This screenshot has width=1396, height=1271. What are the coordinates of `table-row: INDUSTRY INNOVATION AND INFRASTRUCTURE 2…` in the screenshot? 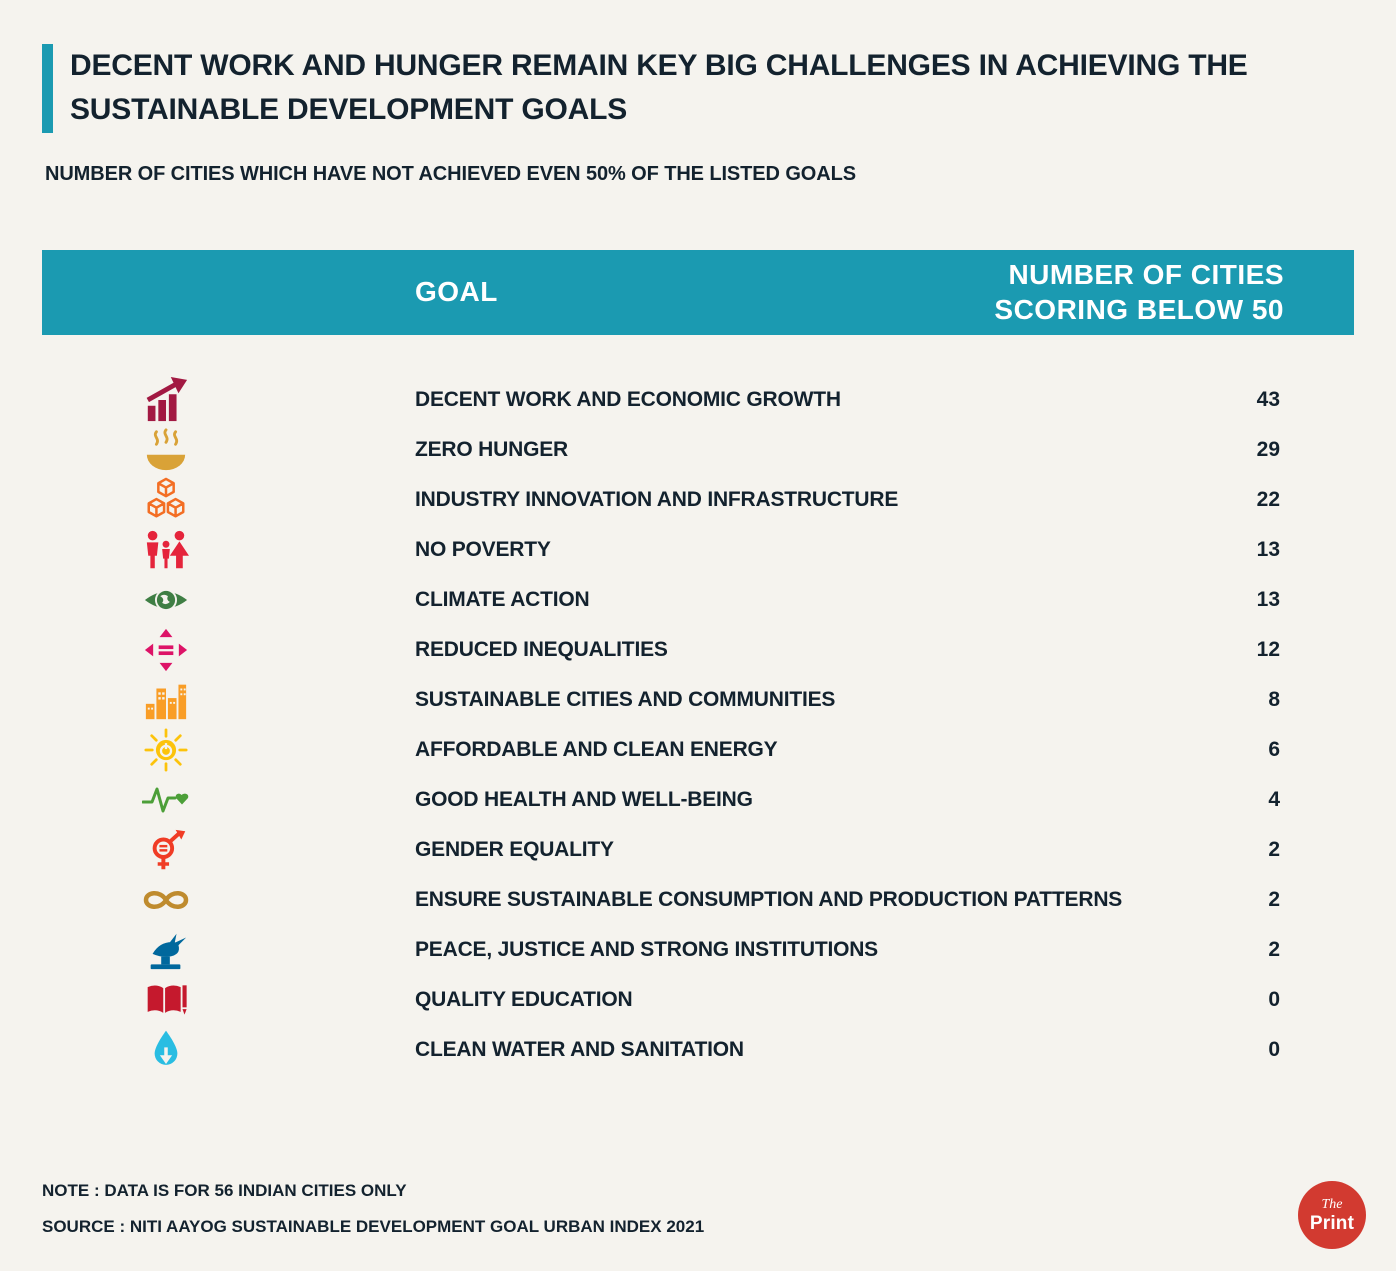 It's located at (698, 500).